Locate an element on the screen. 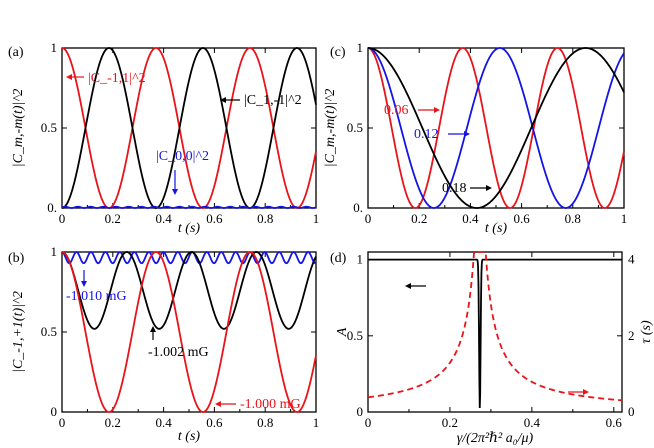 This screenshot has width=654, height=448. panel-b-curves is located at coordinates (189, 332).